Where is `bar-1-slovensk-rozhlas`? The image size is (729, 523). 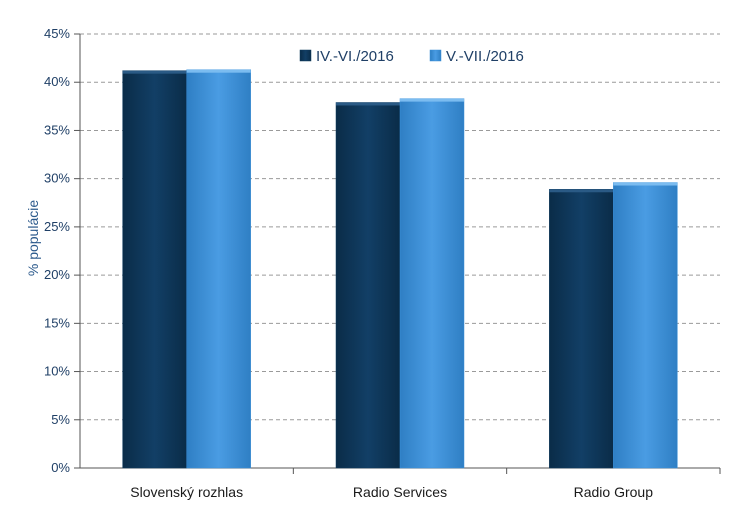 bar-1-slovensk-rozhlas is located at coordinates (154, 269).